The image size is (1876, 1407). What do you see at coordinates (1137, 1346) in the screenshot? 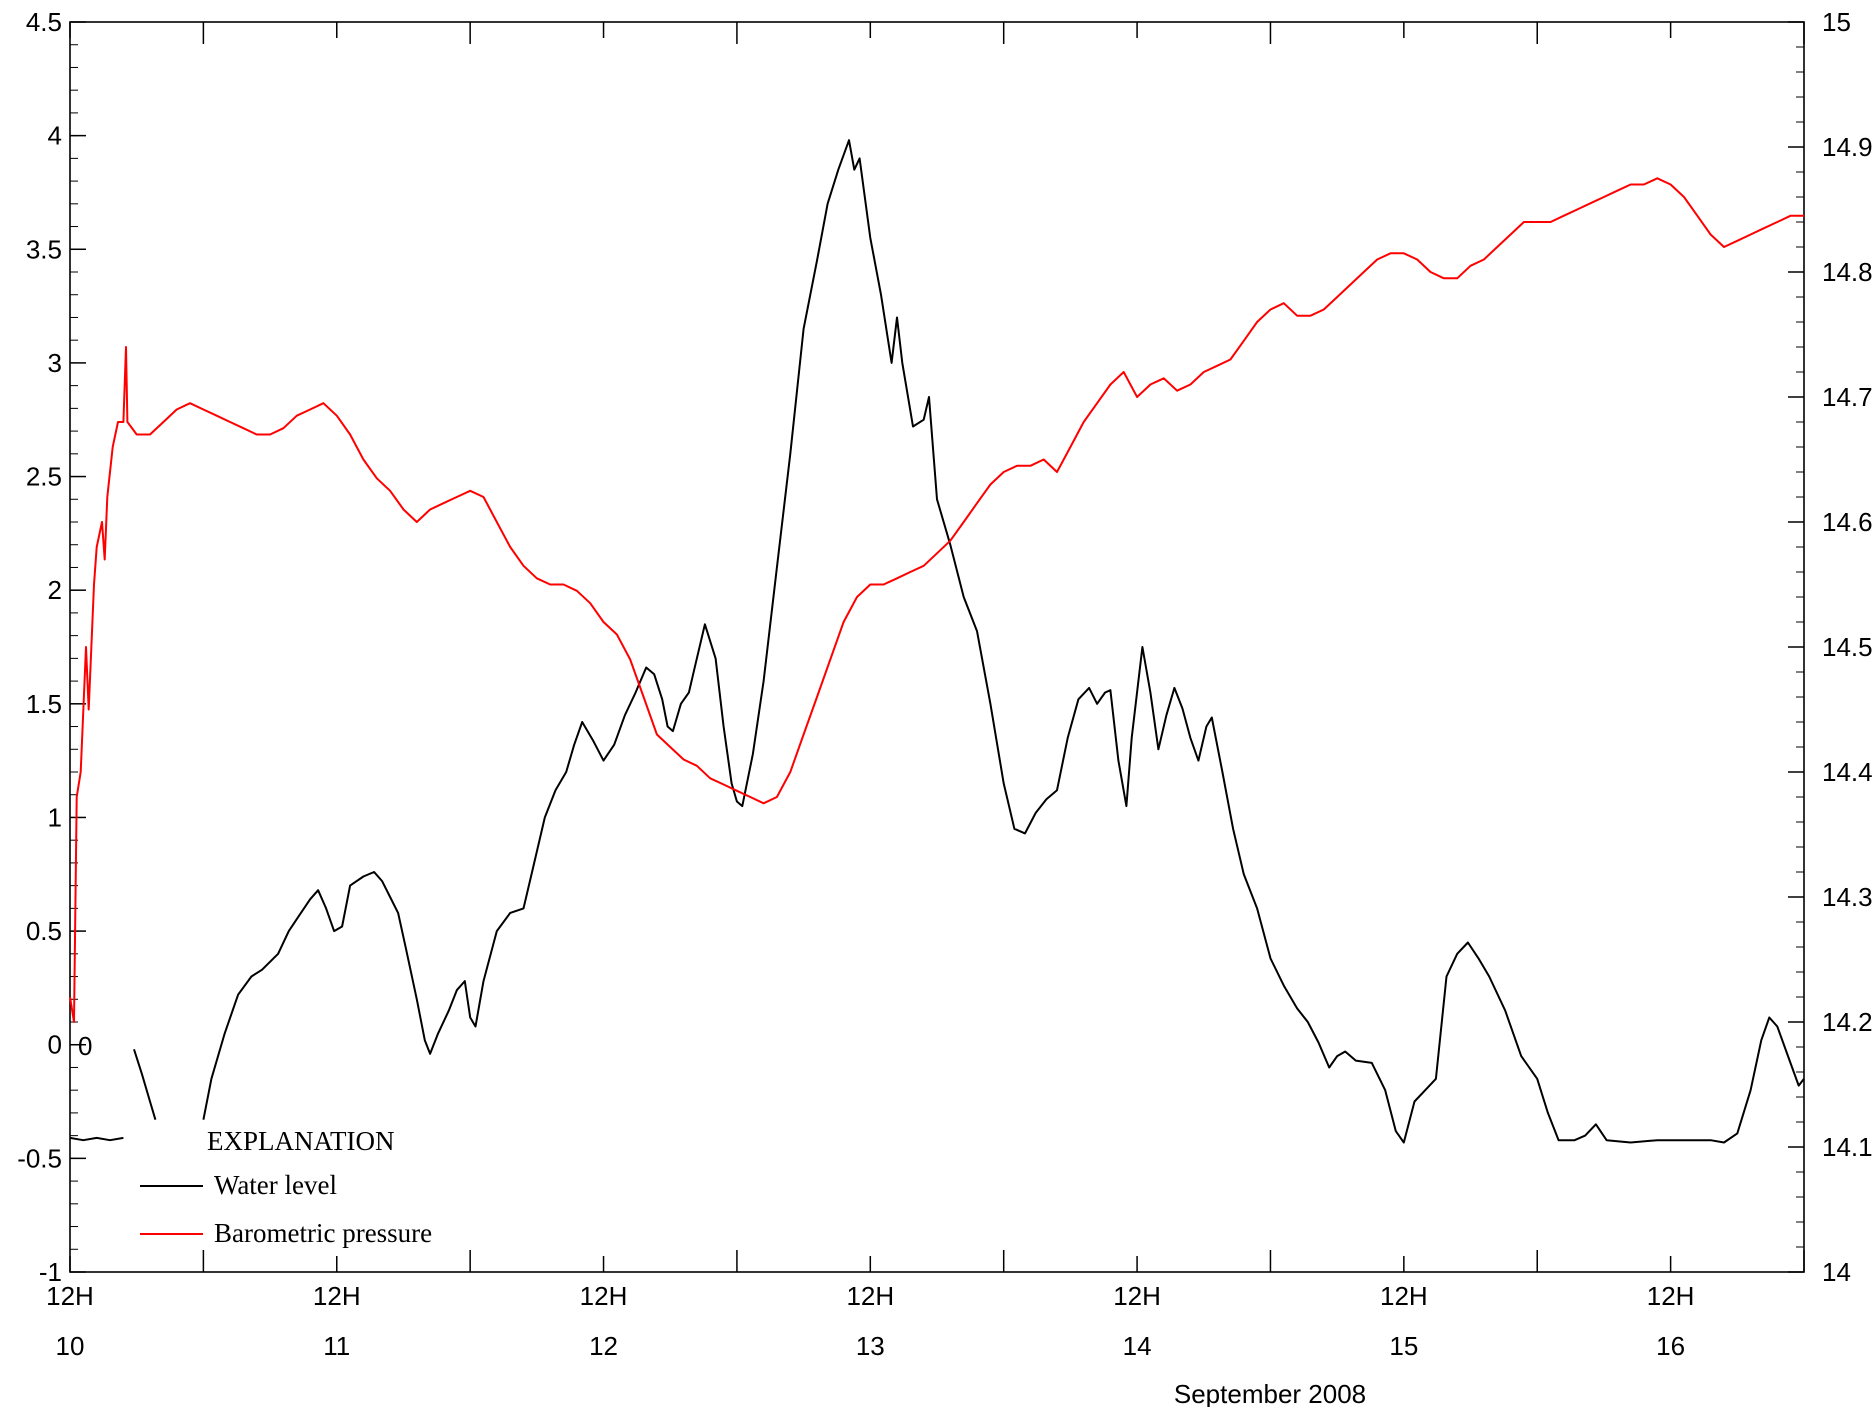
I see `x-day-label: 14` at bounding box center [1137, 1346].